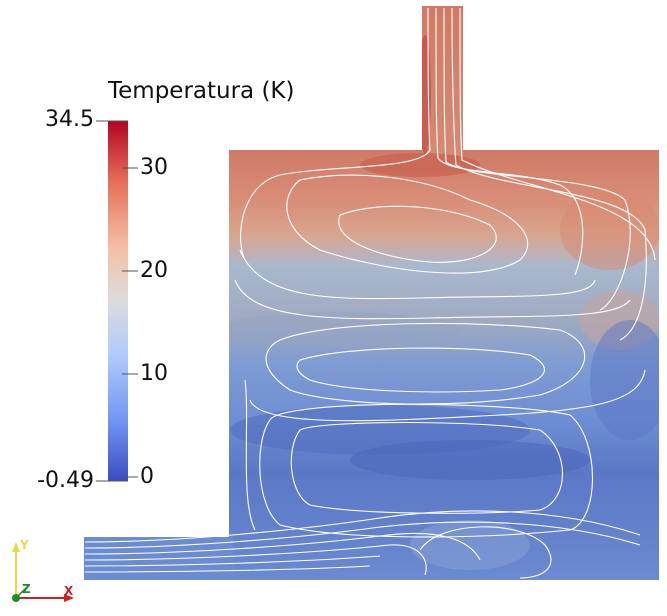 The width and height of the screenshot is (667, 616). What do you see at coordinates (154, 373) in the screenshot?
I see `colorbar-tick-10: 10` at bounding box center [154, 373].